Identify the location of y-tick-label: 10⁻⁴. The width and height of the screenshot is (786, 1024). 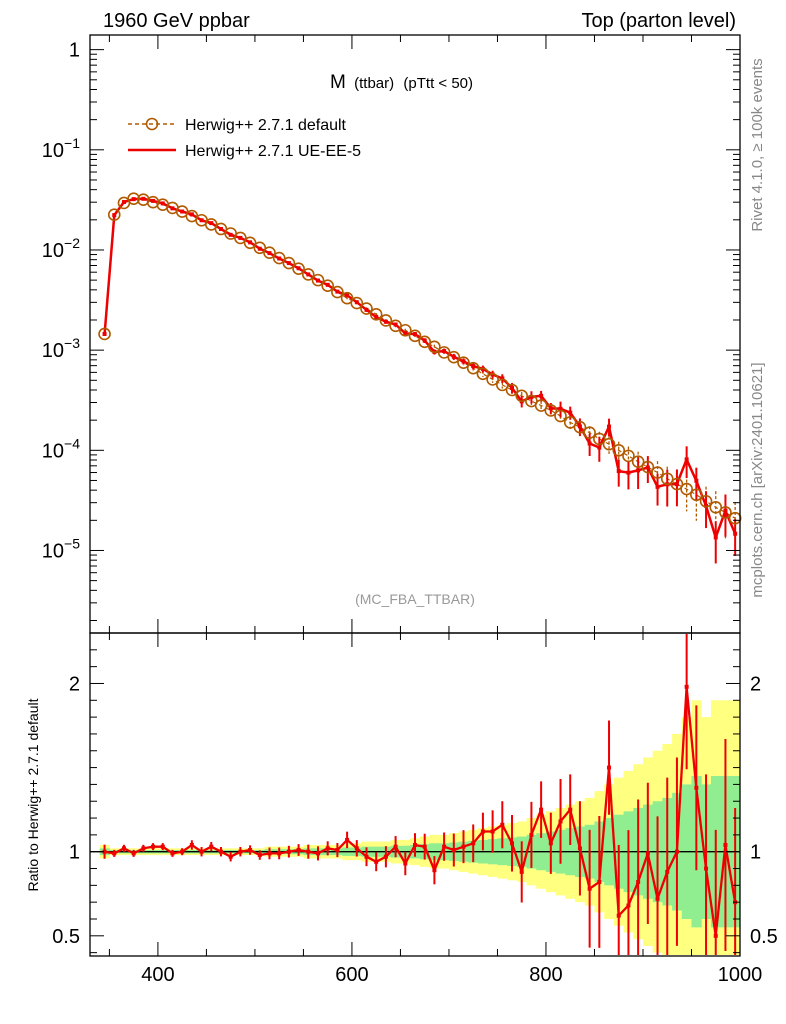
(61, 448).